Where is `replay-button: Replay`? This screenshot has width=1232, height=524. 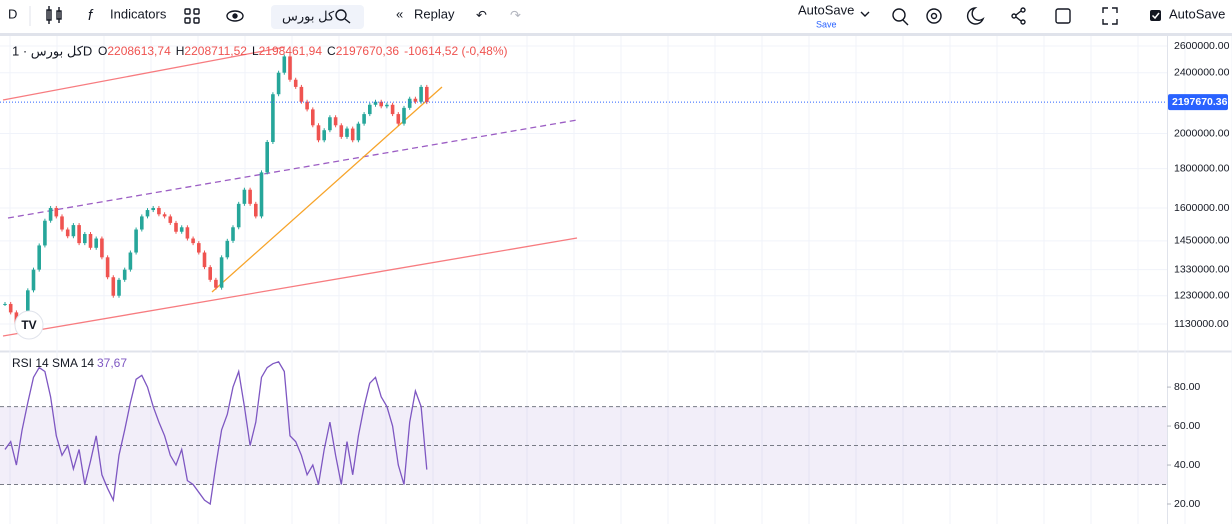 replay-button: Replay is located at coordinates (434, 13).